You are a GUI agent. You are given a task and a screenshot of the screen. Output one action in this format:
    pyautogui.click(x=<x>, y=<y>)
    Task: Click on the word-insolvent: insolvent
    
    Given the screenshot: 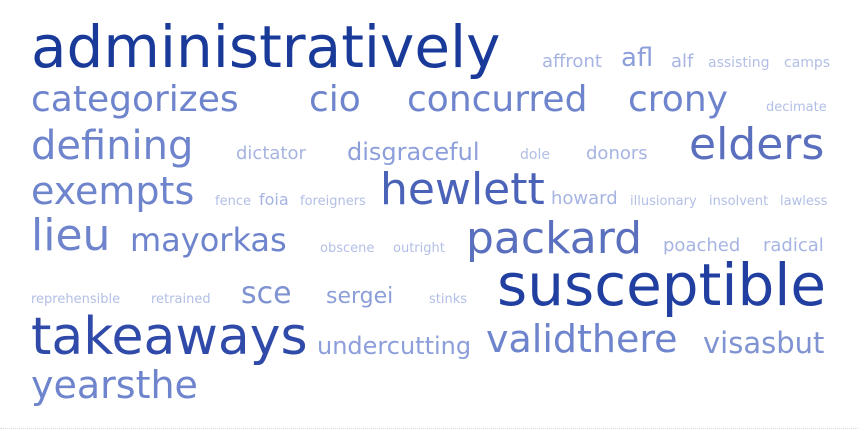 What is the action you would take?
    pyautogui.click(x=739, y=201)
    